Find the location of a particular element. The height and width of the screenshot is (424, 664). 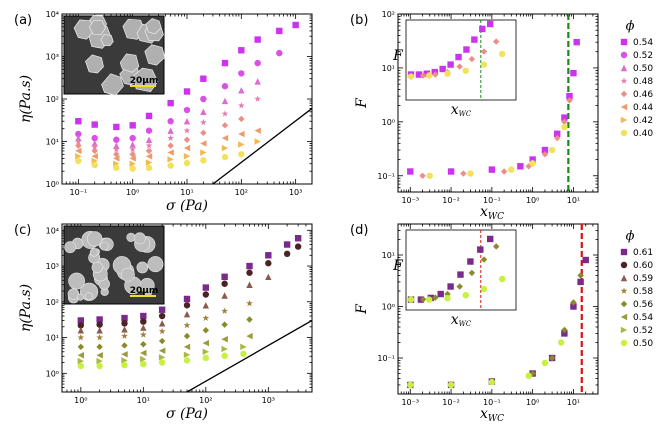

x-tick-label: 10⁻² is located at coordinates (451, 402).